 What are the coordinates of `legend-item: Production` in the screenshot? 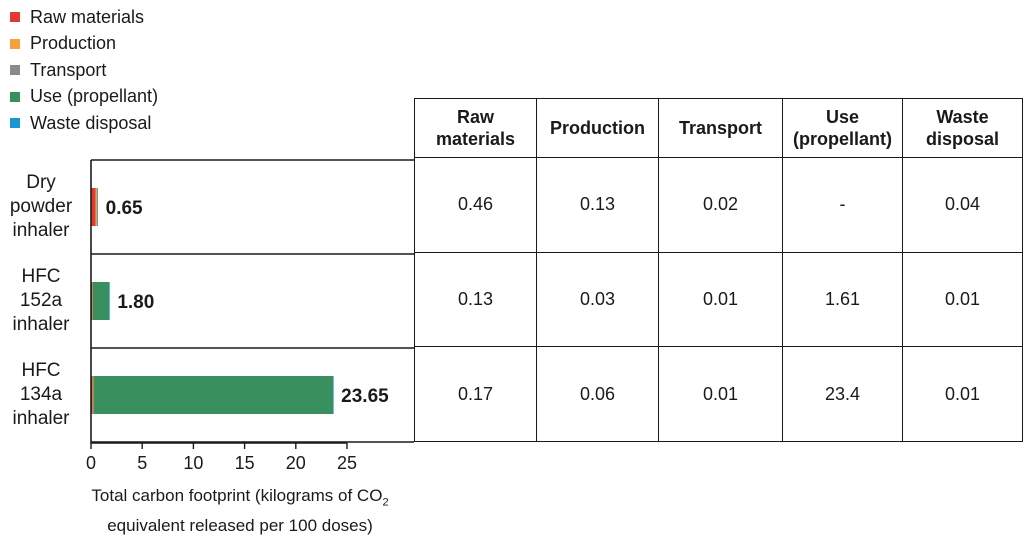 It's located at (84, 44).